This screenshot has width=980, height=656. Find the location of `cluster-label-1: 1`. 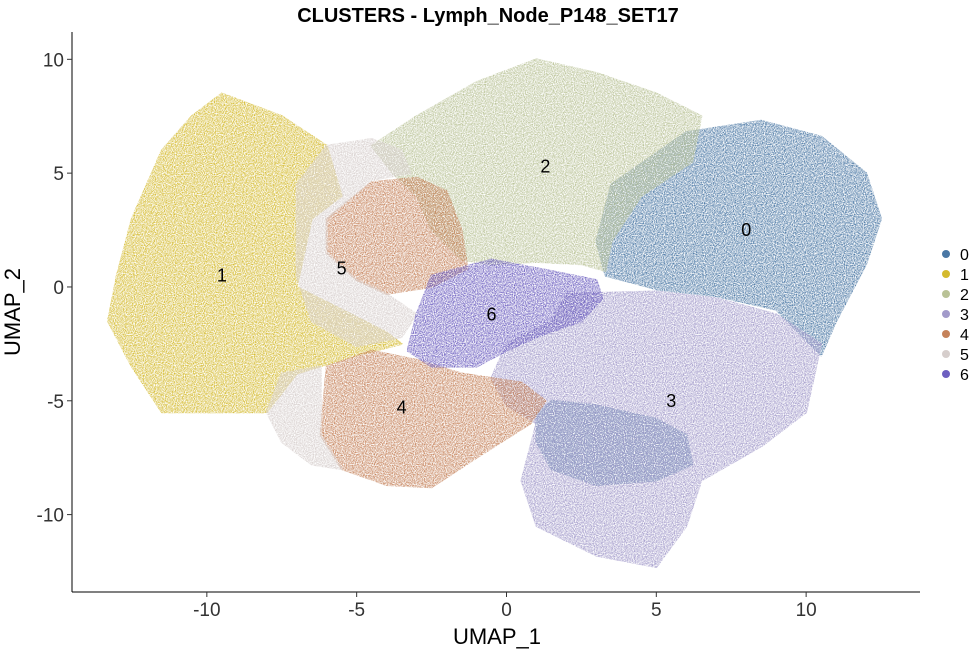

cluster-label-1: 1 is located at coordinates (222, 276).